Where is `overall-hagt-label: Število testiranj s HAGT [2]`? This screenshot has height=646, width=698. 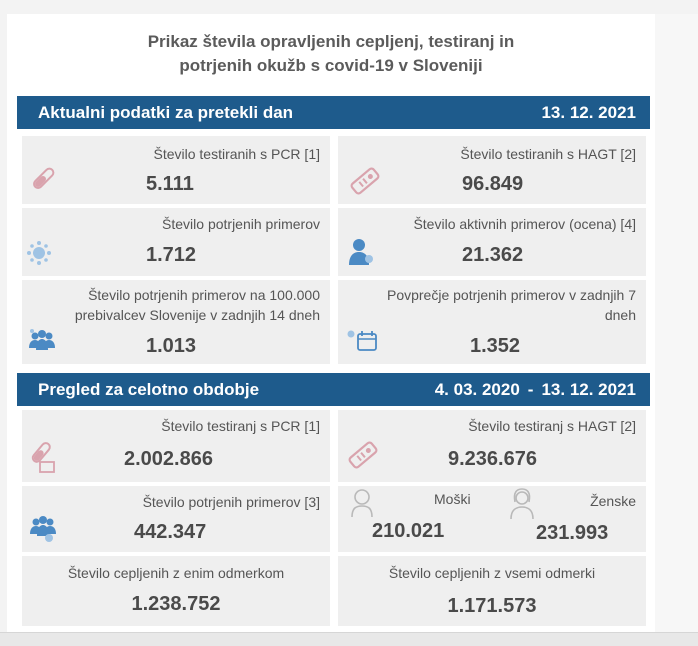 overall-hagt-label: Število testiranj s HAGT [2] is located at coordinates (552, 426).